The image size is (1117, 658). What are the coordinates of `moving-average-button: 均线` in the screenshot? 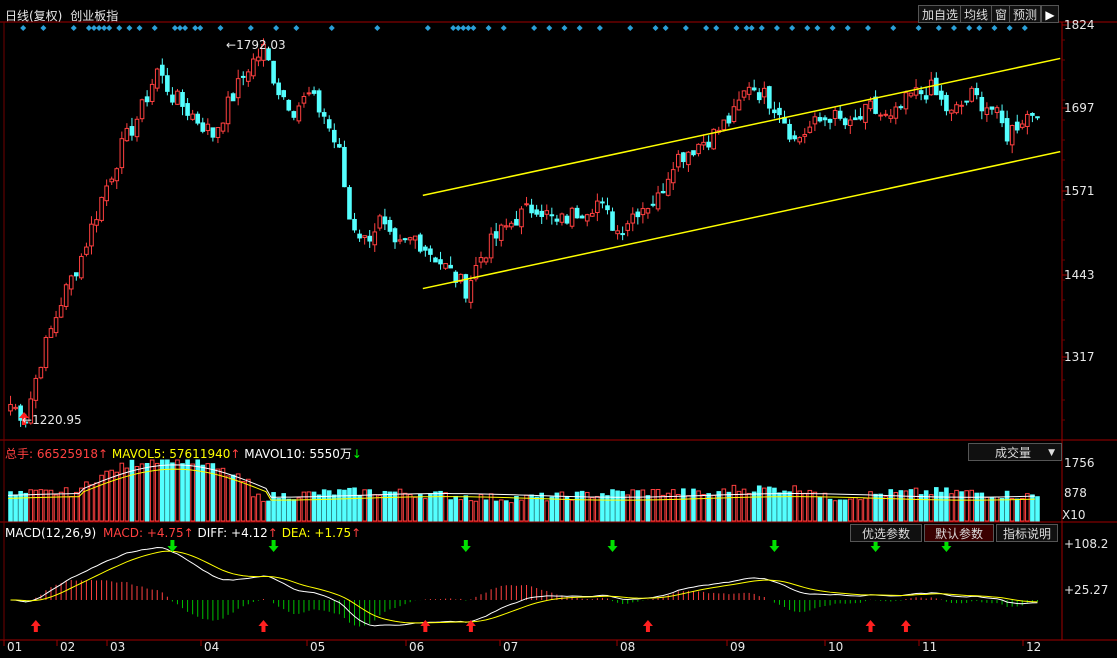 It's located at (976, 14).